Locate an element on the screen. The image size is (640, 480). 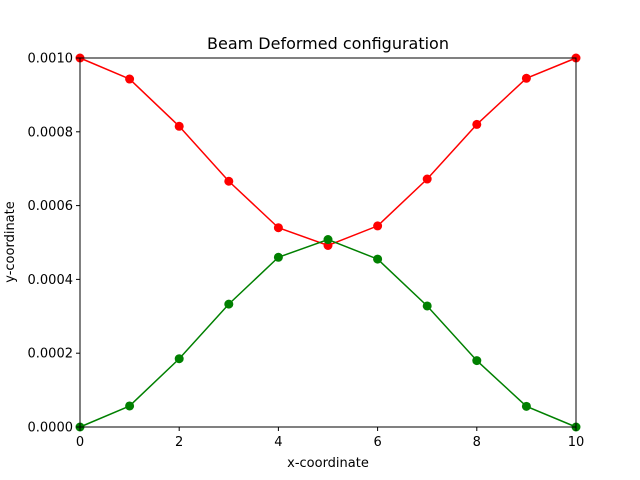
x-tick-label: 10 is located at coordinates (576, 442).